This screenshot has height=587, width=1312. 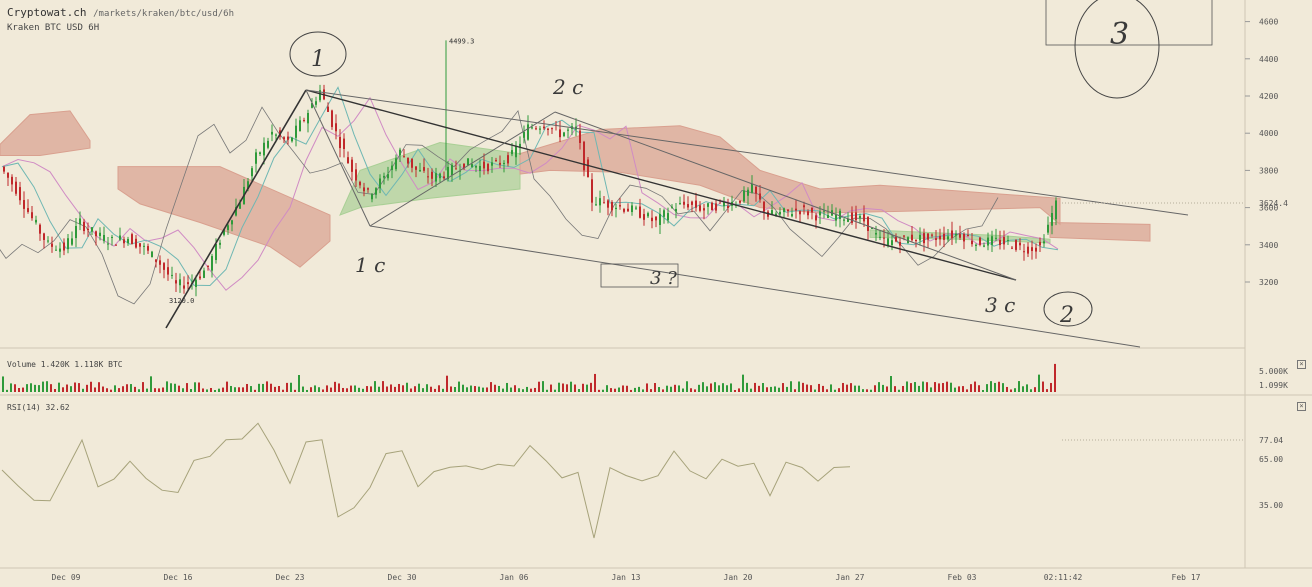 What do you see at coordinates (47, 12) in the screenshot?
I see `site-name: Cryptowat.ch` at bounding box center [47, 12].